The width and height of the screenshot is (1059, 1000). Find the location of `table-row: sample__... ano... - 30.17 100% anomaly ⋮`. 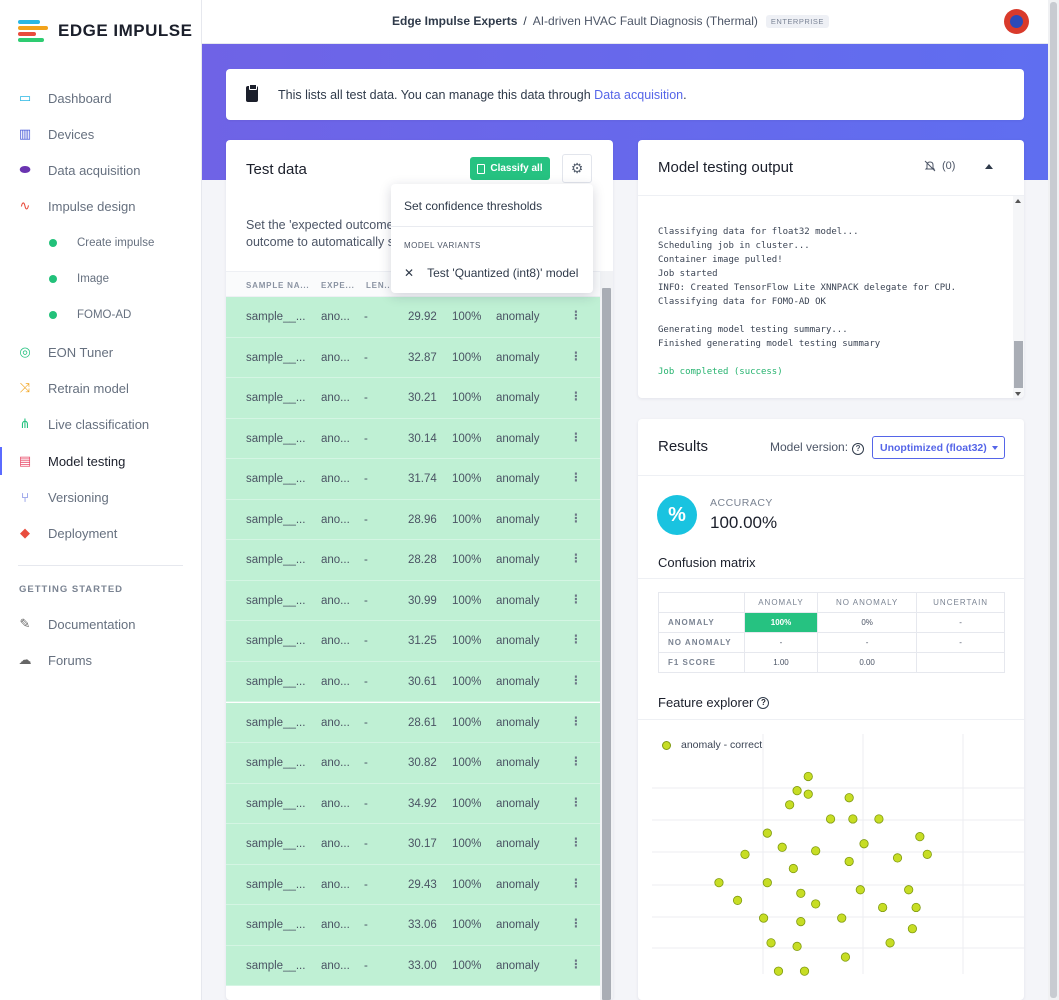

table-row: sample__... ano... - 30.17 100% anomaly ⋮ is located at coordinates (413, 844).